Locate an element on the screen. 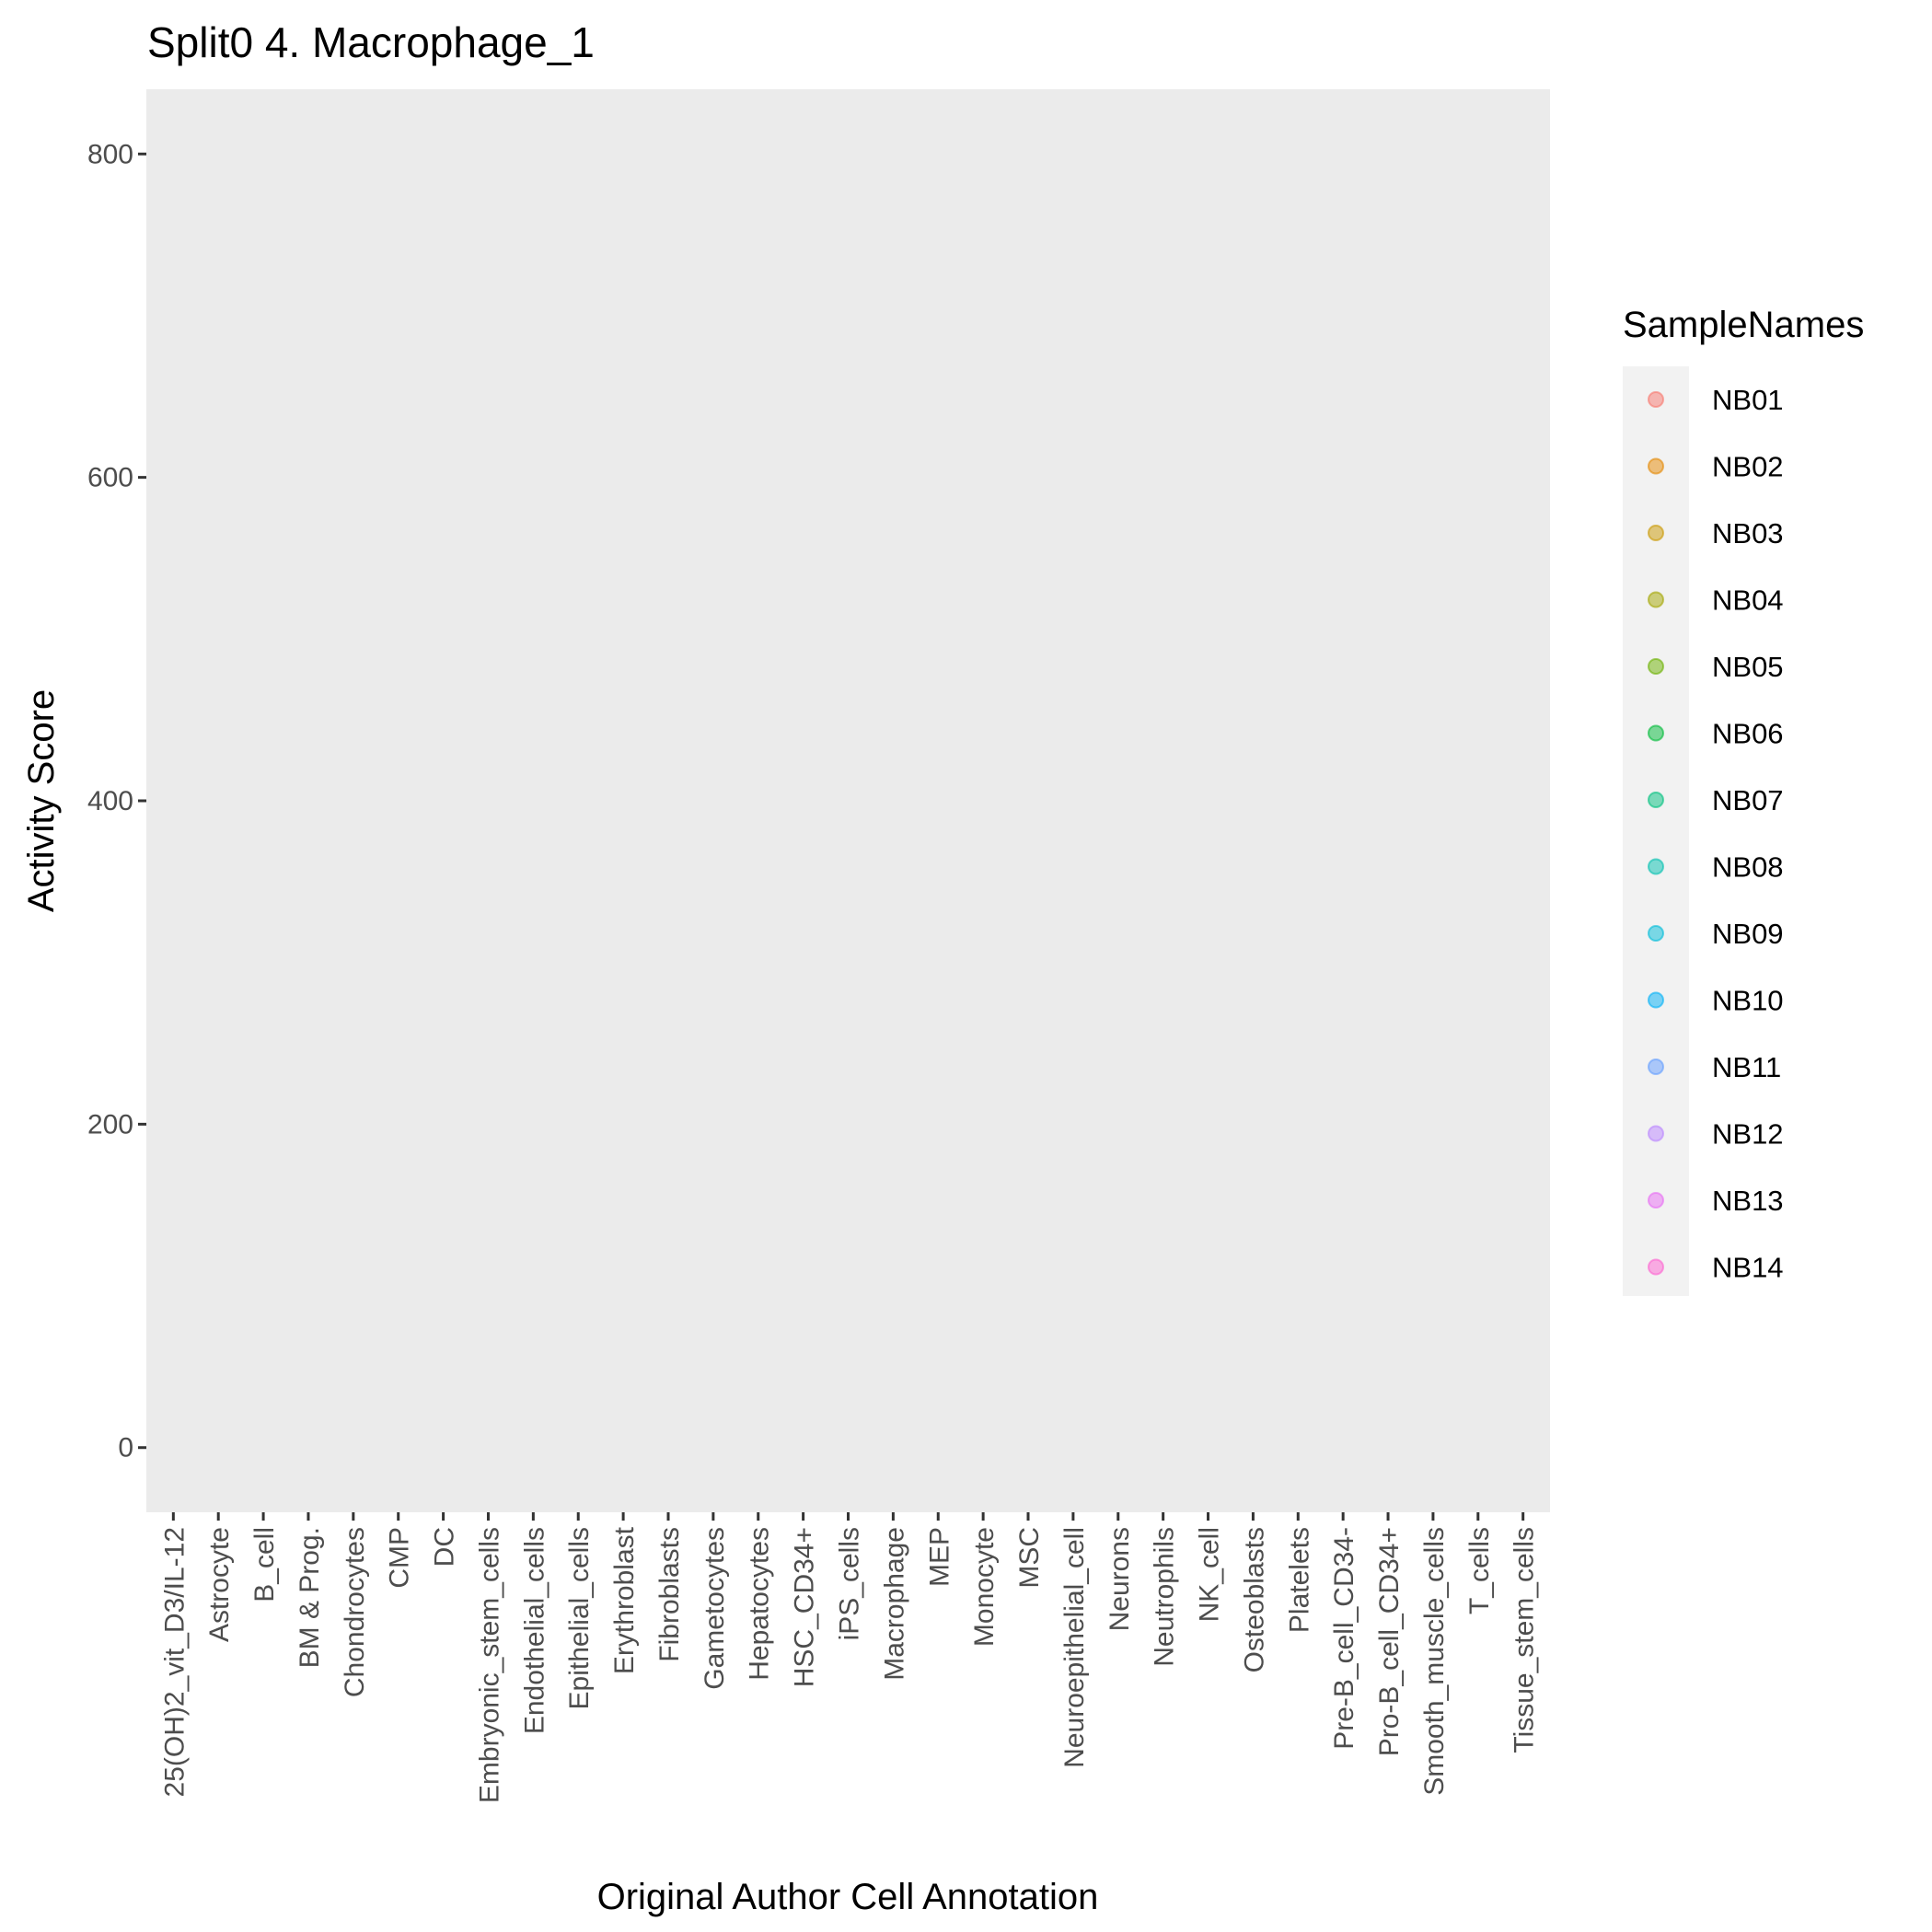 This screenshot has width=1932, height=1932. x-tick-label: Smooth_muscle_cells is located at coordinates (1435, 1662).